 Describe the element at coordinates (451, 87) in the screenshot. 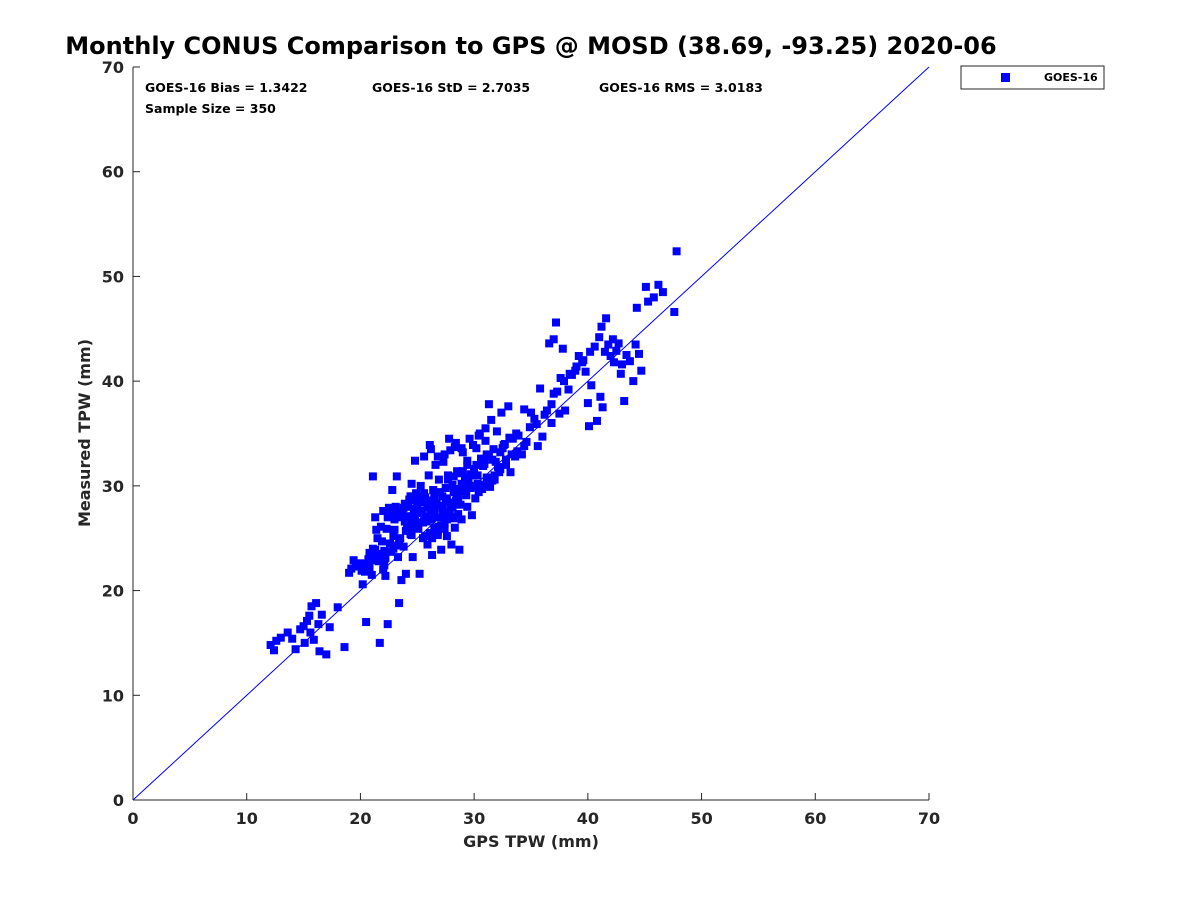

I see `std-stat: GOES-16 StD = 2.7035` at that location.